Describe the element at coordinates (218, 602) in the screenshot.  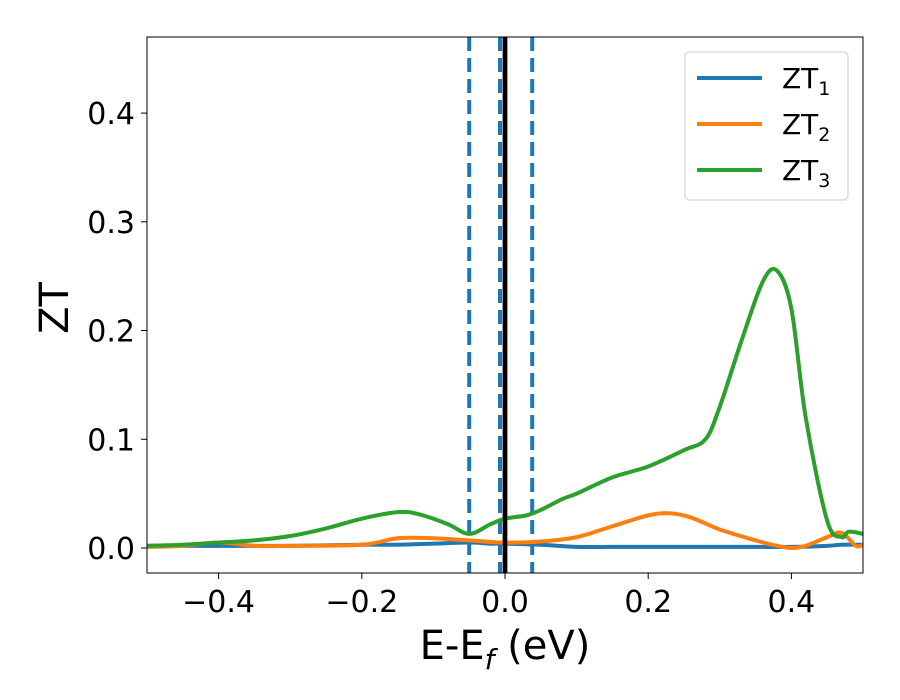
I see `x-tick-label: −0.4` at that location.